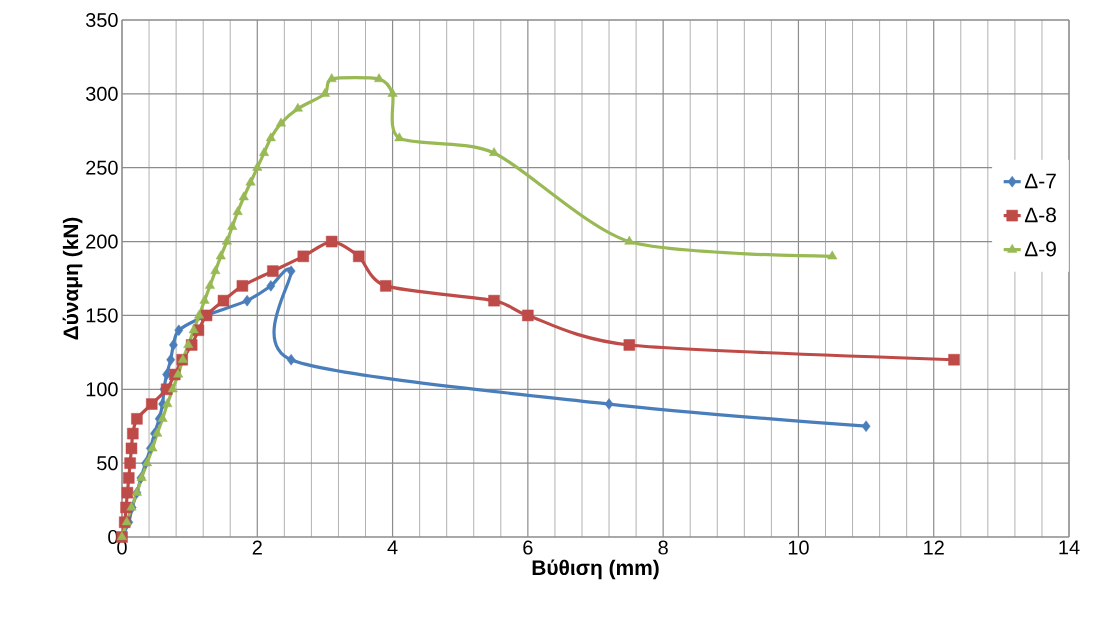  Describe the element at coordinates (1040, 249) in the screenshot. I see `legend-label: Δ-9` at that location.